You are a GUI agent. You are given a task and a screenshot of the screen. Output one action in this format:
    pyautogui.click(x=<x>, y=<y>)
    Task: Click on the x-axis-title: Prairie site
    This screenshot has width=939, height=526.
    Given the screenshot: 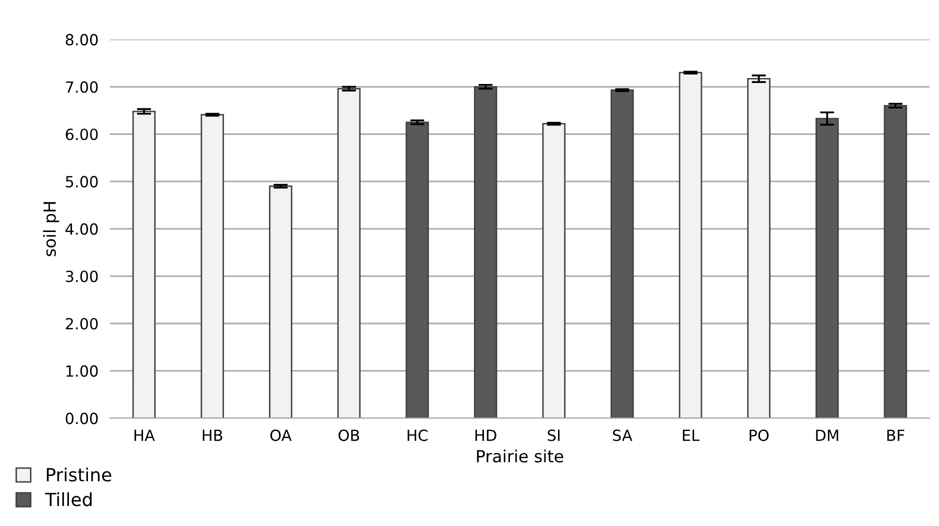 What is the action you would take?
    pyautogui.click(x=520, y=456)
    